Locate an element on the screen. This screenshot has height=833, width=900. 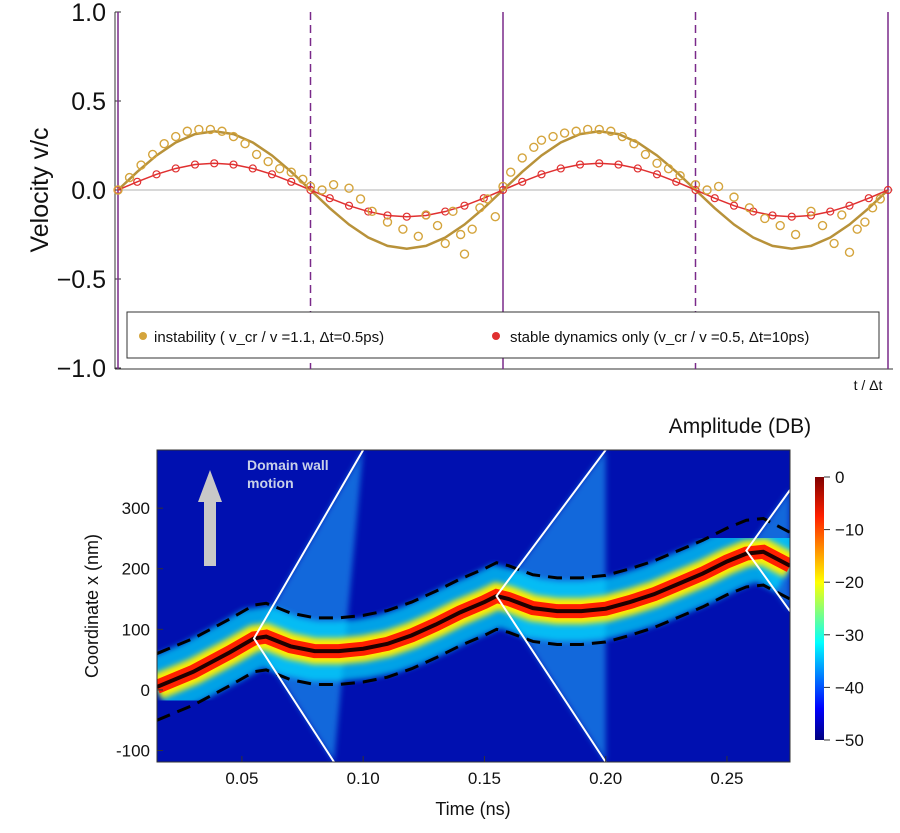
y-tick-label: -100 is located at coordinates (133, 750).